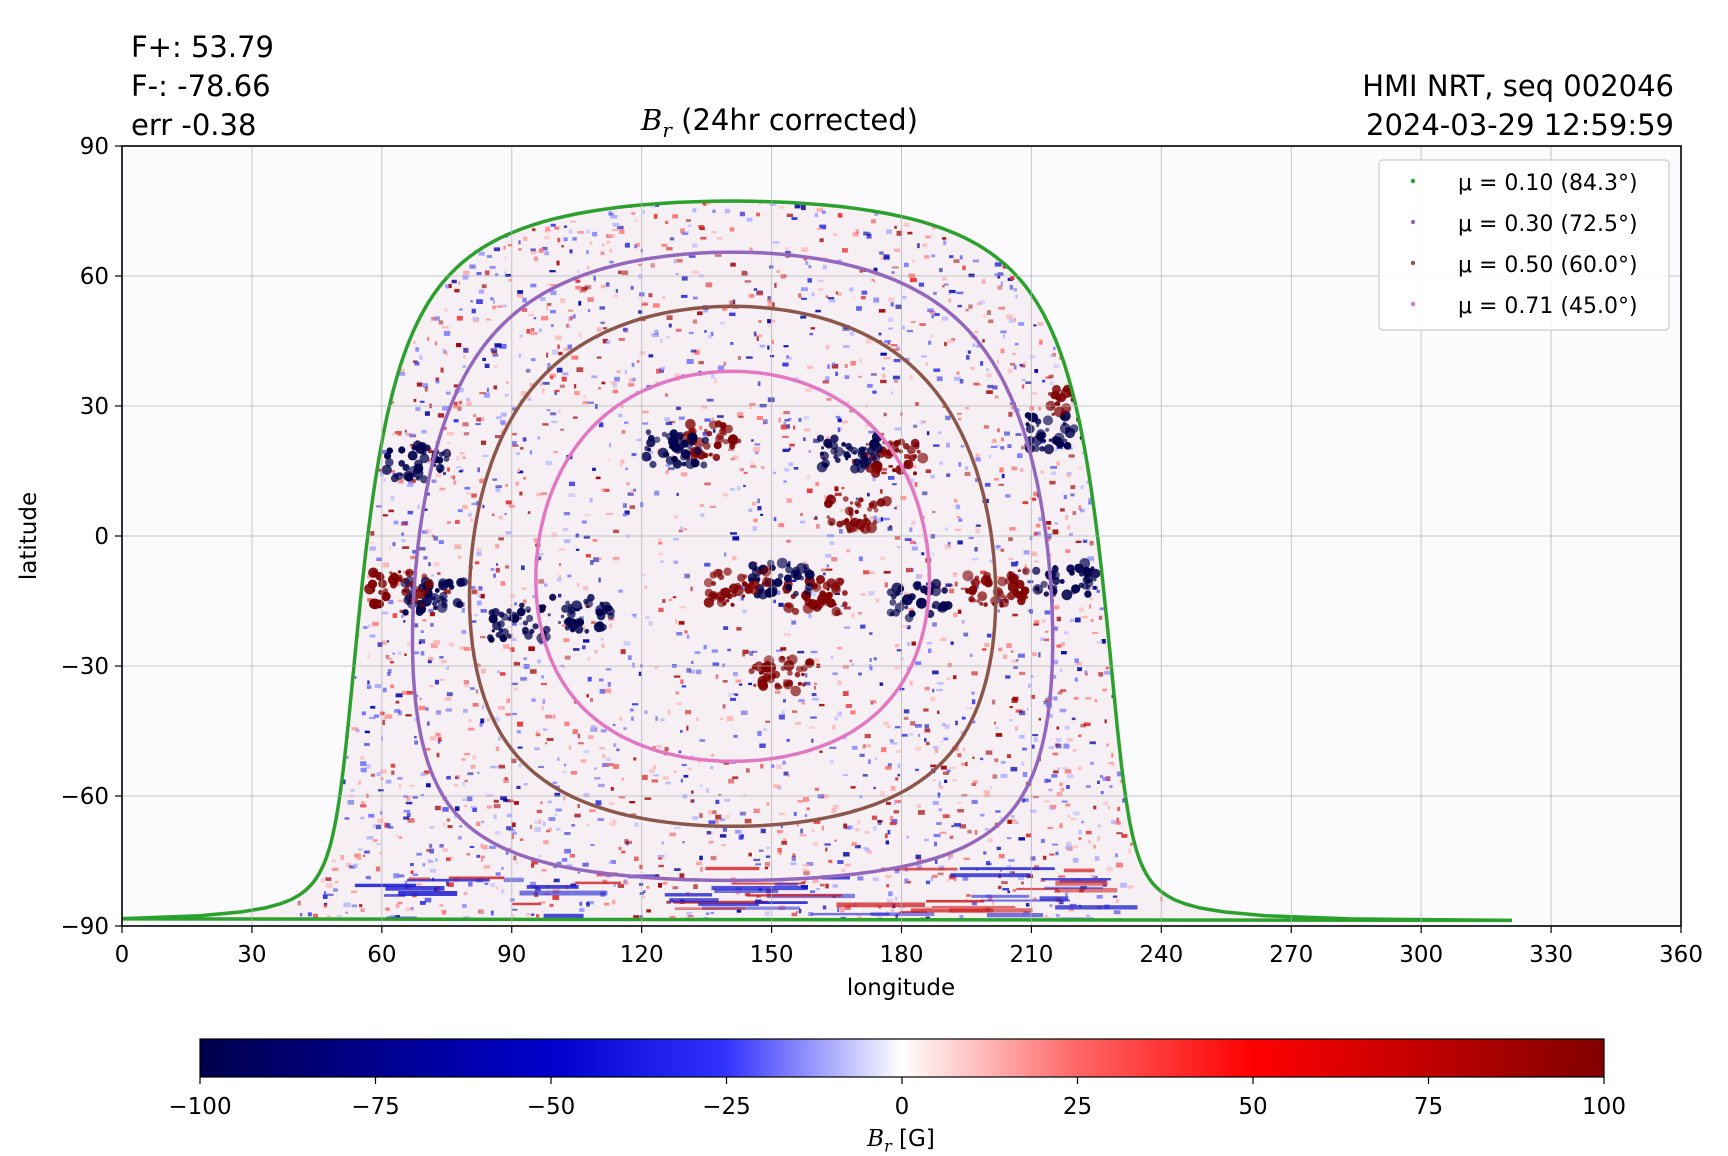  Describe the element at coordinates (84, 797) in the screenshot. I see `y-tick-label: −60` at that location.